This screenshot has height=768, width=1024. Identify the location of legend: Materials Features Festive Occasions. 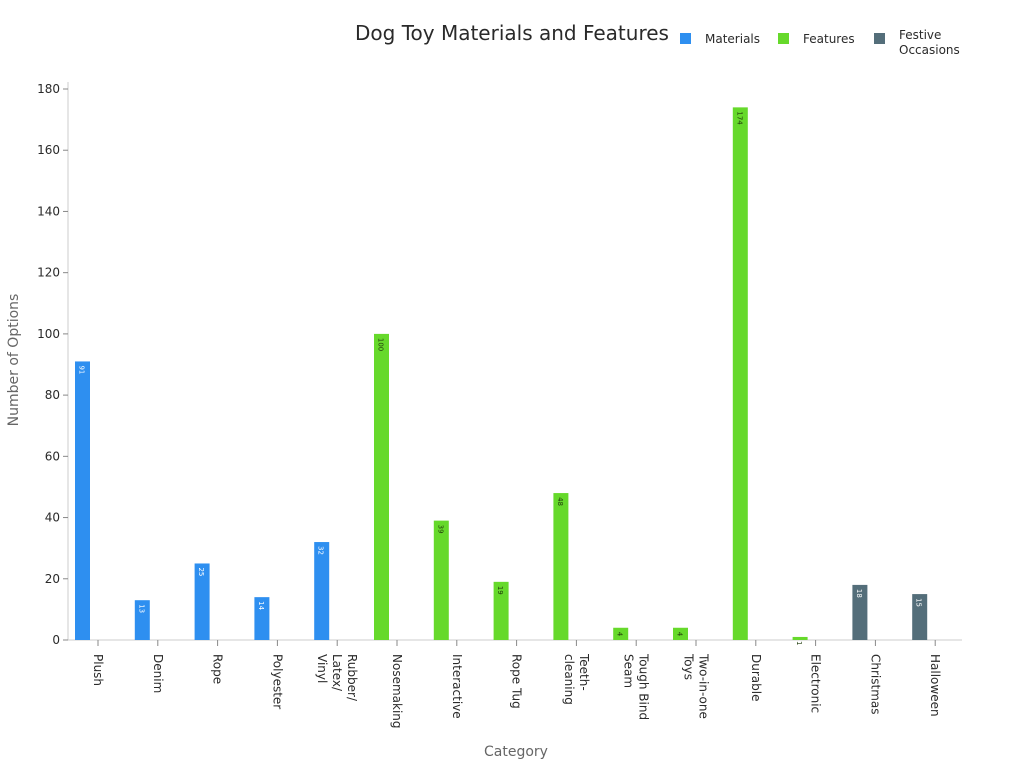
(820, 42).